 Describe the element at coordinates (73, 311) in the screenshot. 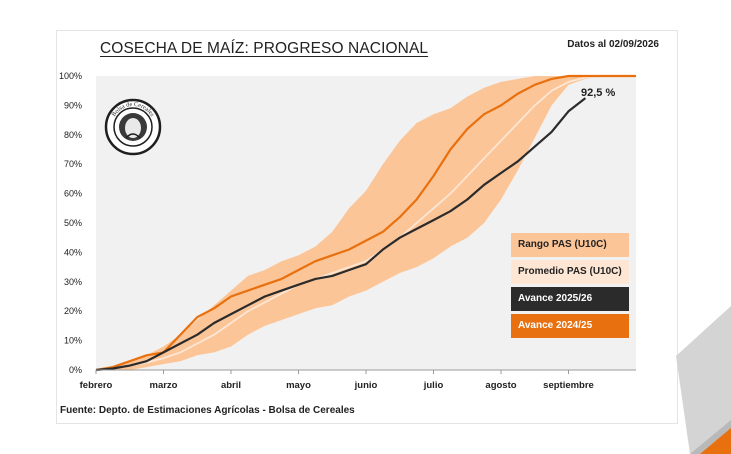

I see `y-tick-label: 20%` at that location.